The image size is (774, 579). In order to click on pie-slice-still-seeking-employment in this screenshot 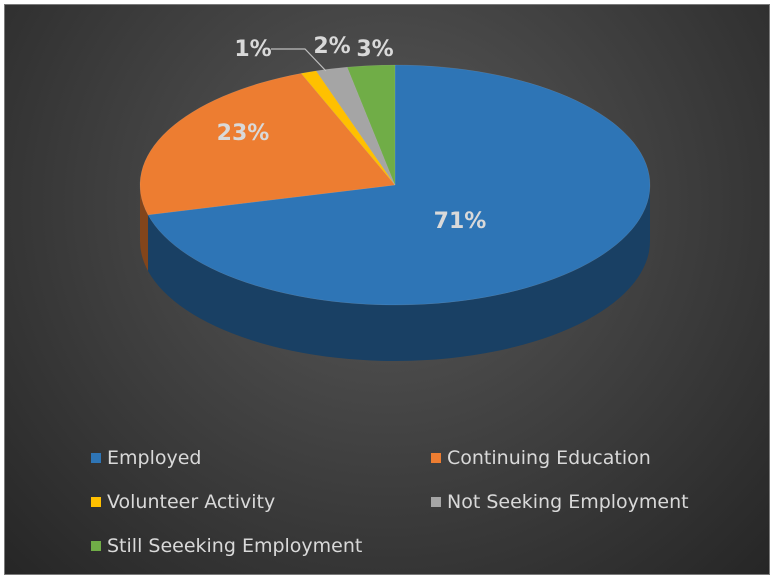, I will do `click(371, 125)`.